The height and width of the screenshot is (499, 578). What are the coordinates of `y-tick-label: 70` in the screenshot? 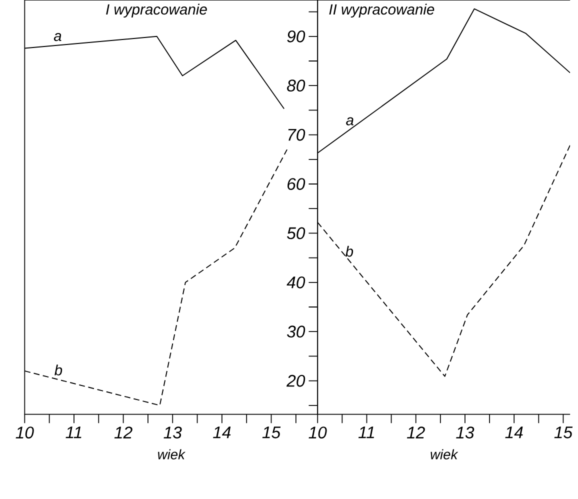 It's located at (297, 134).